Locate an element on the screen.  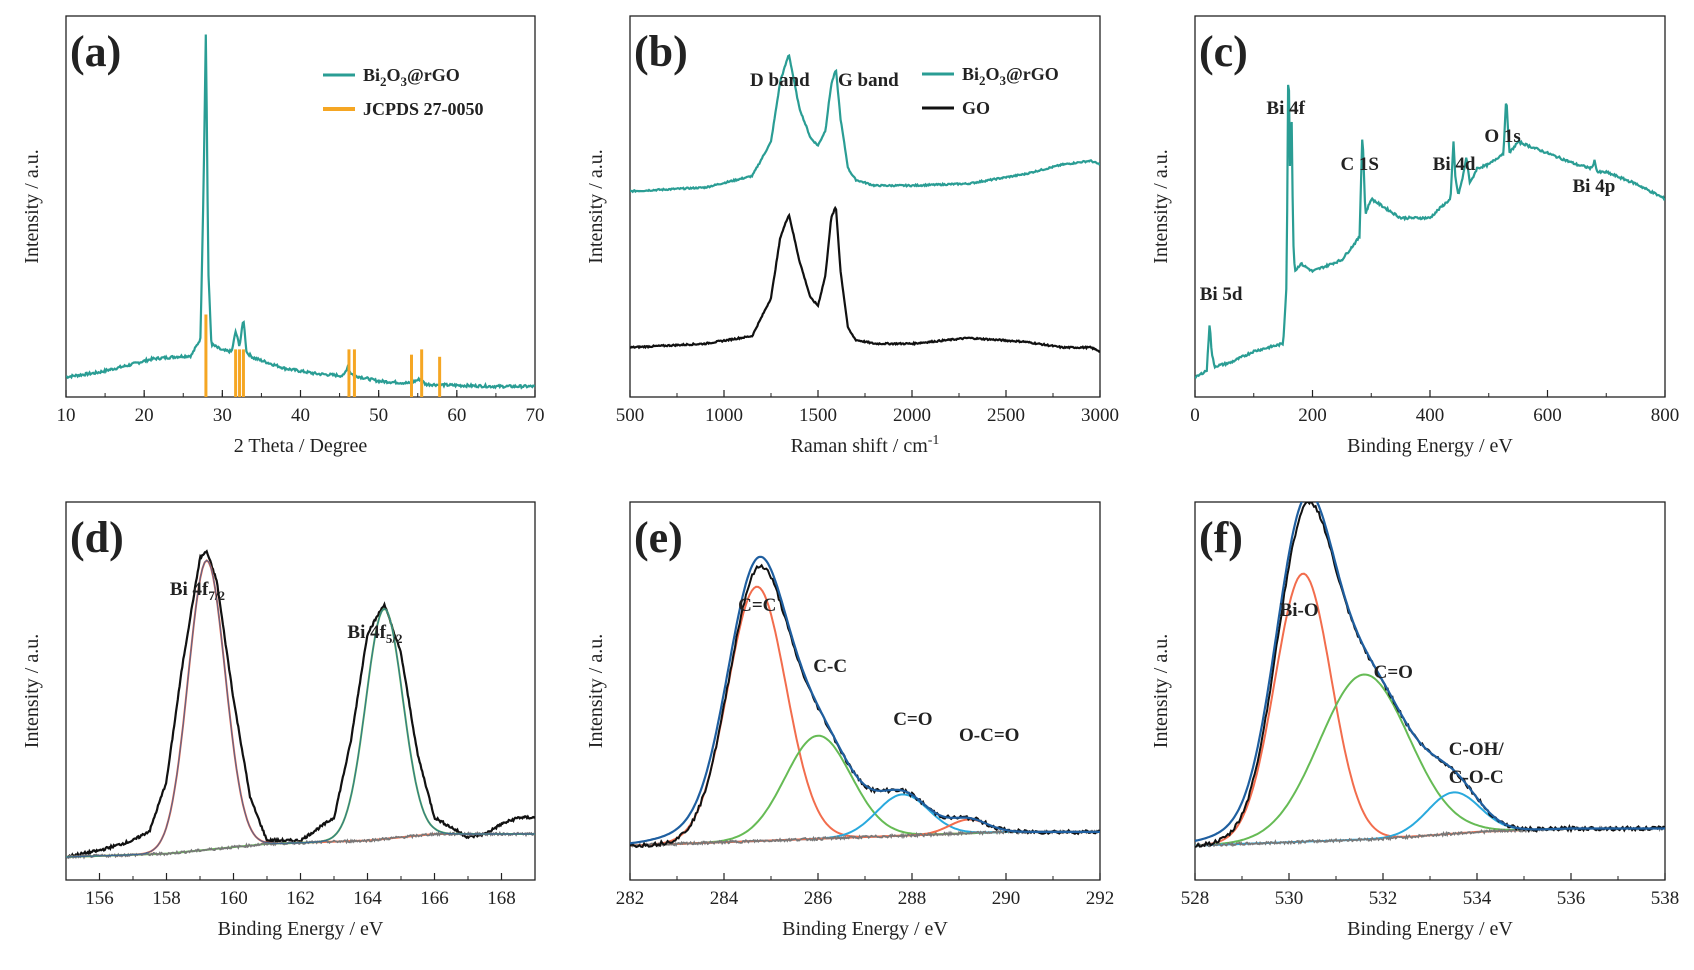
legend-label: Bi2O3@rGO is located at coordinates (1010, 76).